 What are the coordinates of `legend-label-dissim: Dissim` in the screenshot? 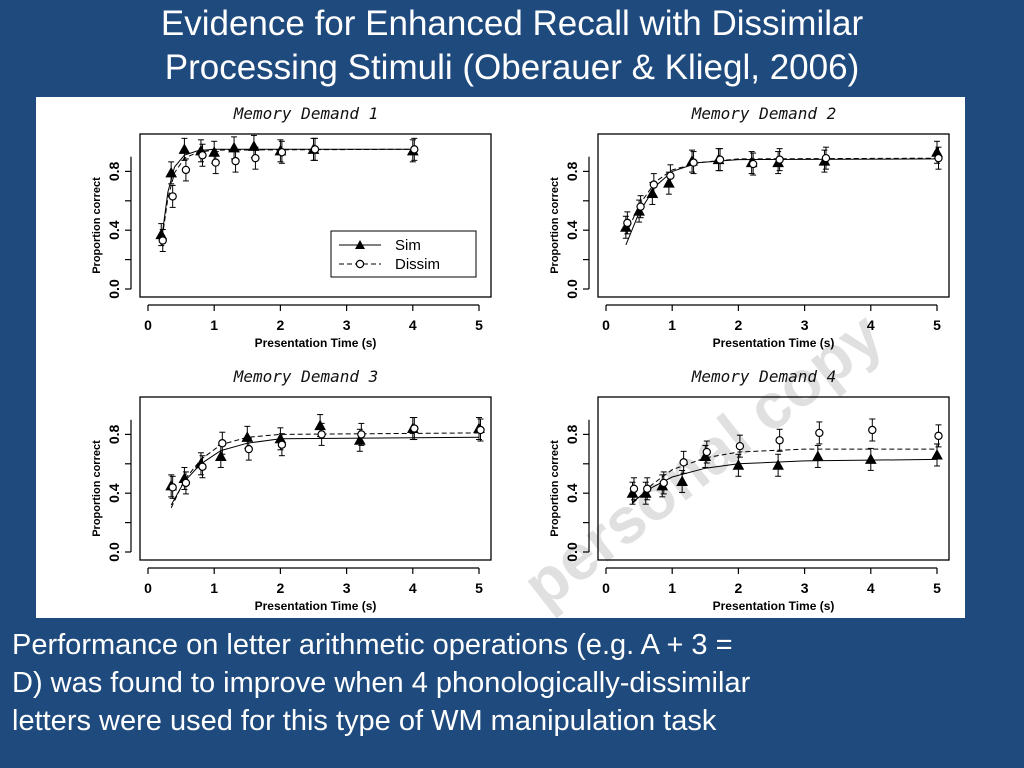 It's located at (417, 264).